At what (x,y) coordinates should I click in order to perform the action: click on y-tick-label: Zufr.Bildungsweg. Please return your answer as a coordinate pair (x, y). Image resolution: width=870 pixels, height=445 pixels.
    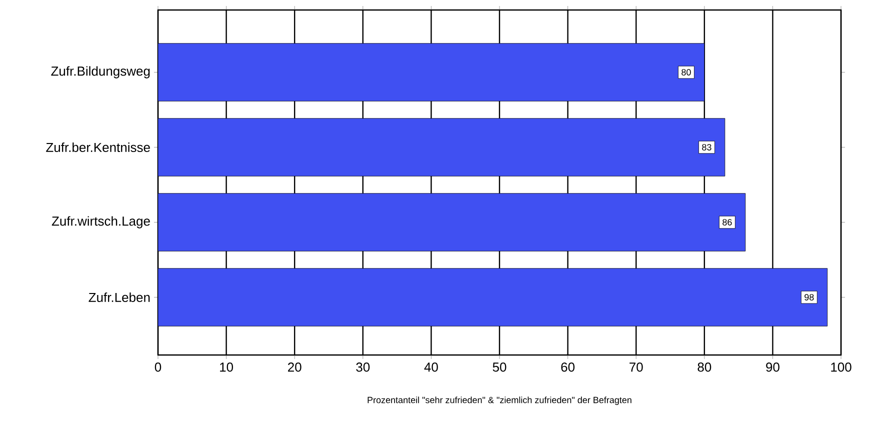
    Looking at the image, I should click on (100, 72).